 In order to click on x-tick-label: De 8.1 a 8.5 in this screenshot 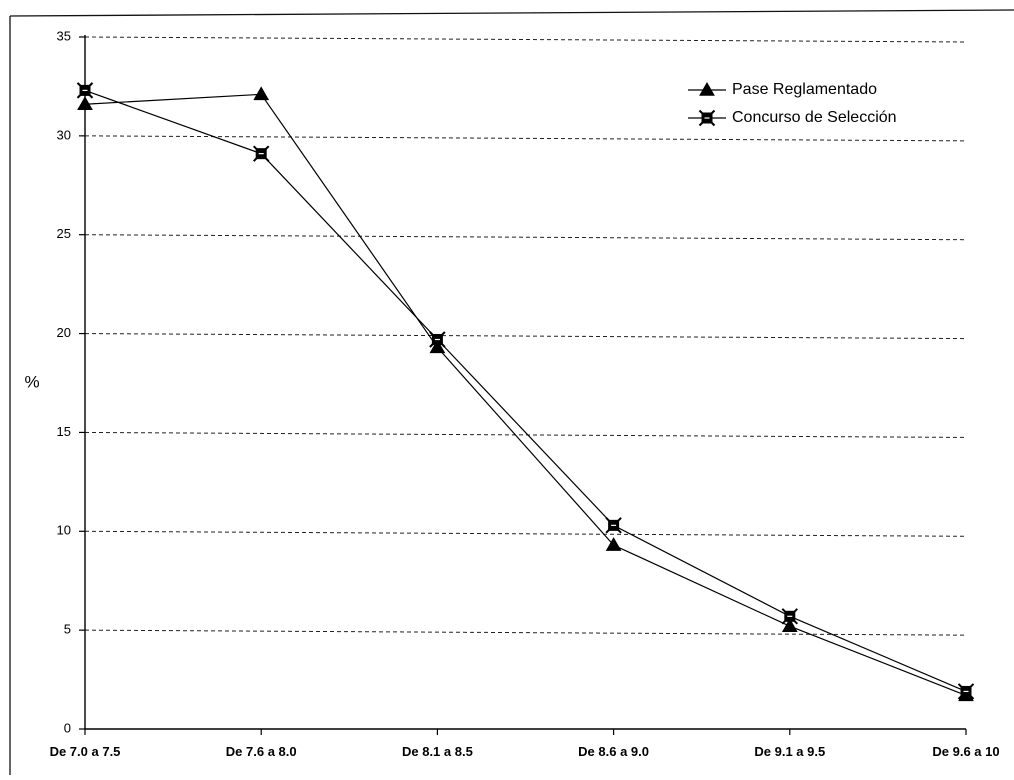, I will do `click(437, 751)`.